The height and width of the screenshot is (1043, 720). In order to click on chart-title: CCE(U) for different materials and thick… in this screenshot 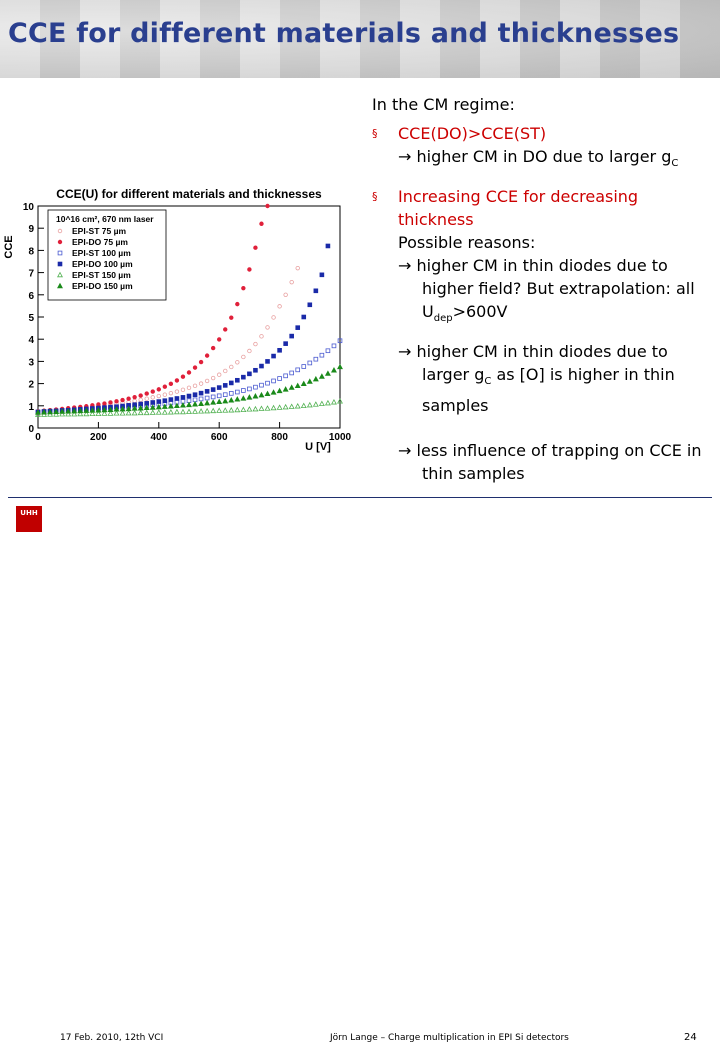, I will do `click(189, 194)`.